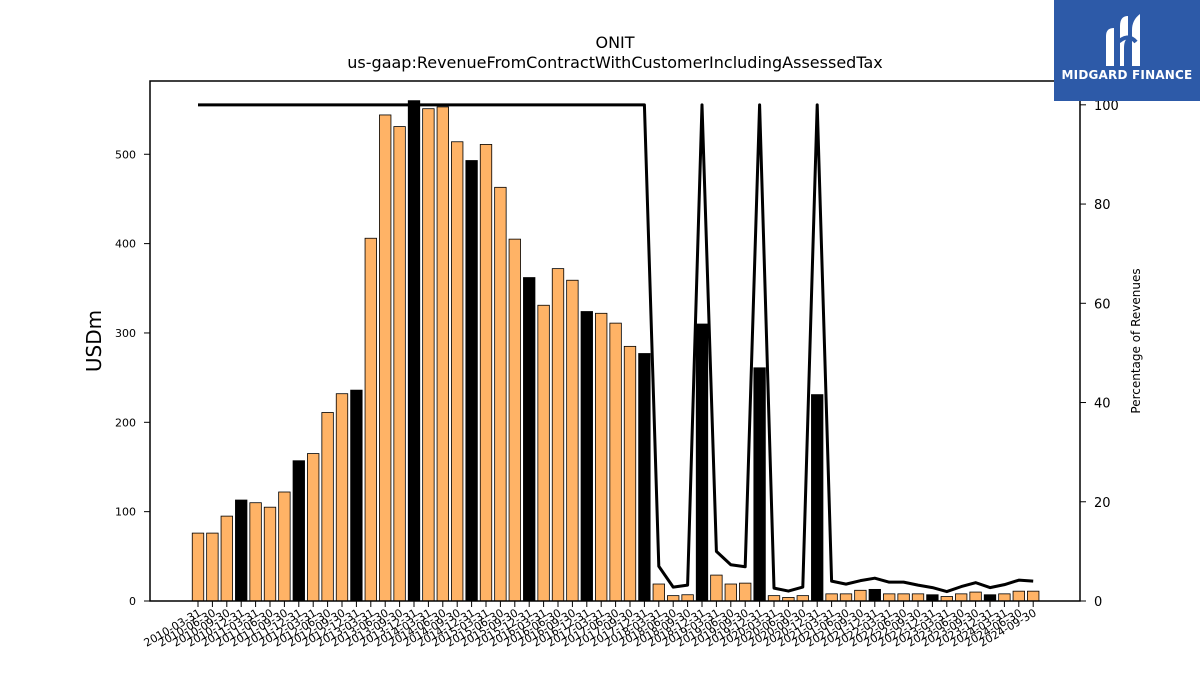 This screenshot has height=675, width=1200. Describe the element at coordinates (614, 42) in the screenshot. I see `chart-title: ONIT` at that location.